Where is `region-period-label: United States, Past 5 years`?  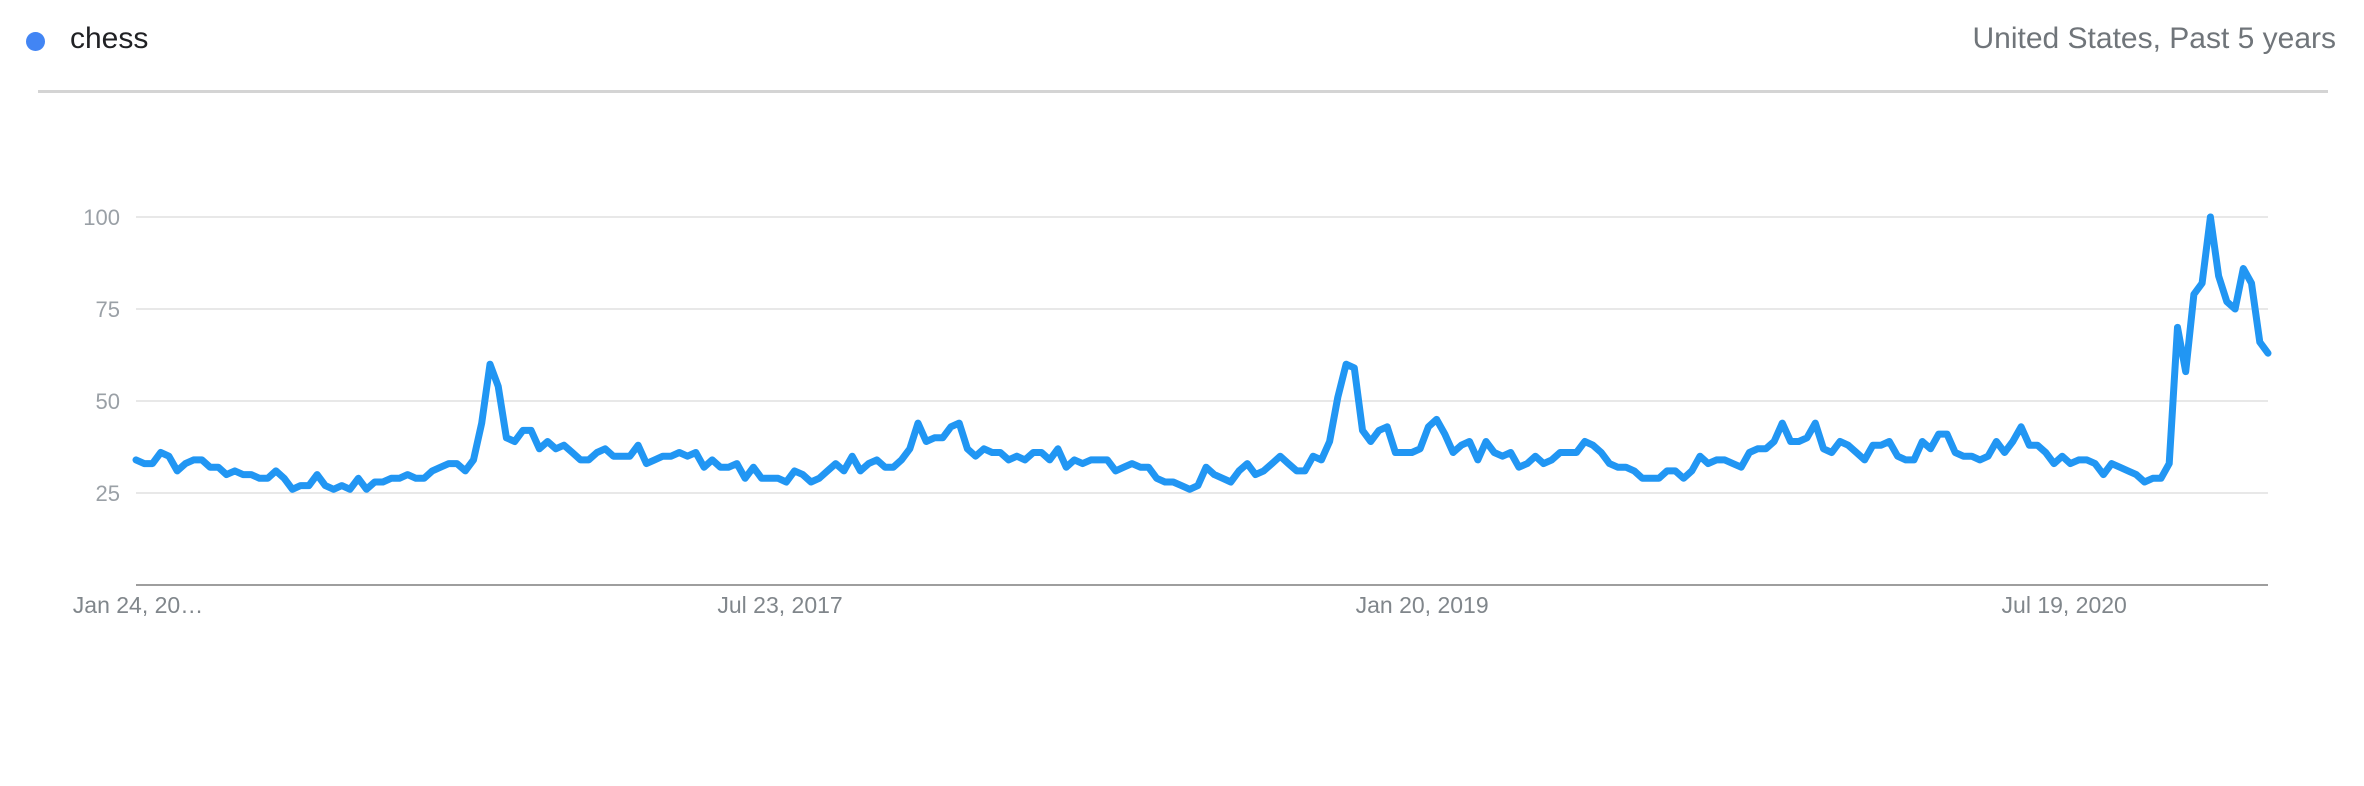
region-period-label: United States, Past 5 years is located at coordinates (2154, 38).